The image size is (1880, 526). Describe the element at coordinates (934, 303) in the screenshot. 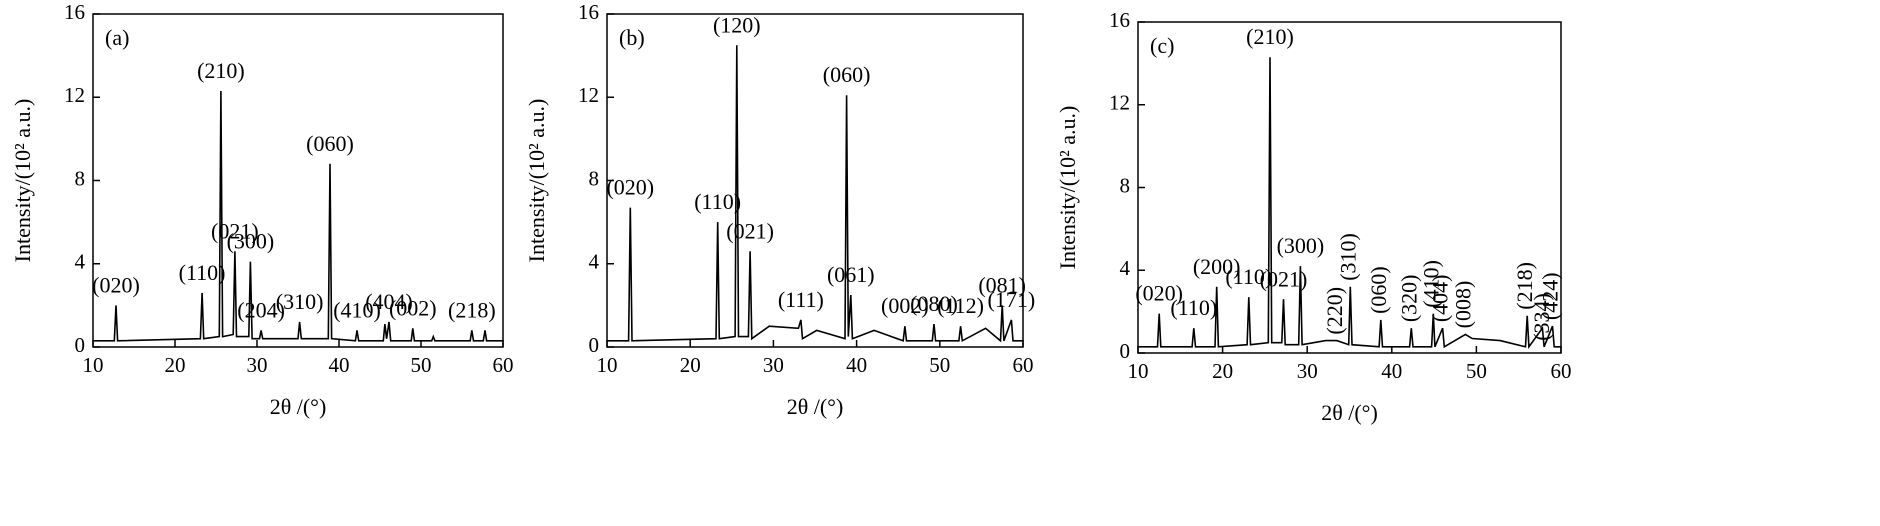

I see `peak-label: (080)` at that location.